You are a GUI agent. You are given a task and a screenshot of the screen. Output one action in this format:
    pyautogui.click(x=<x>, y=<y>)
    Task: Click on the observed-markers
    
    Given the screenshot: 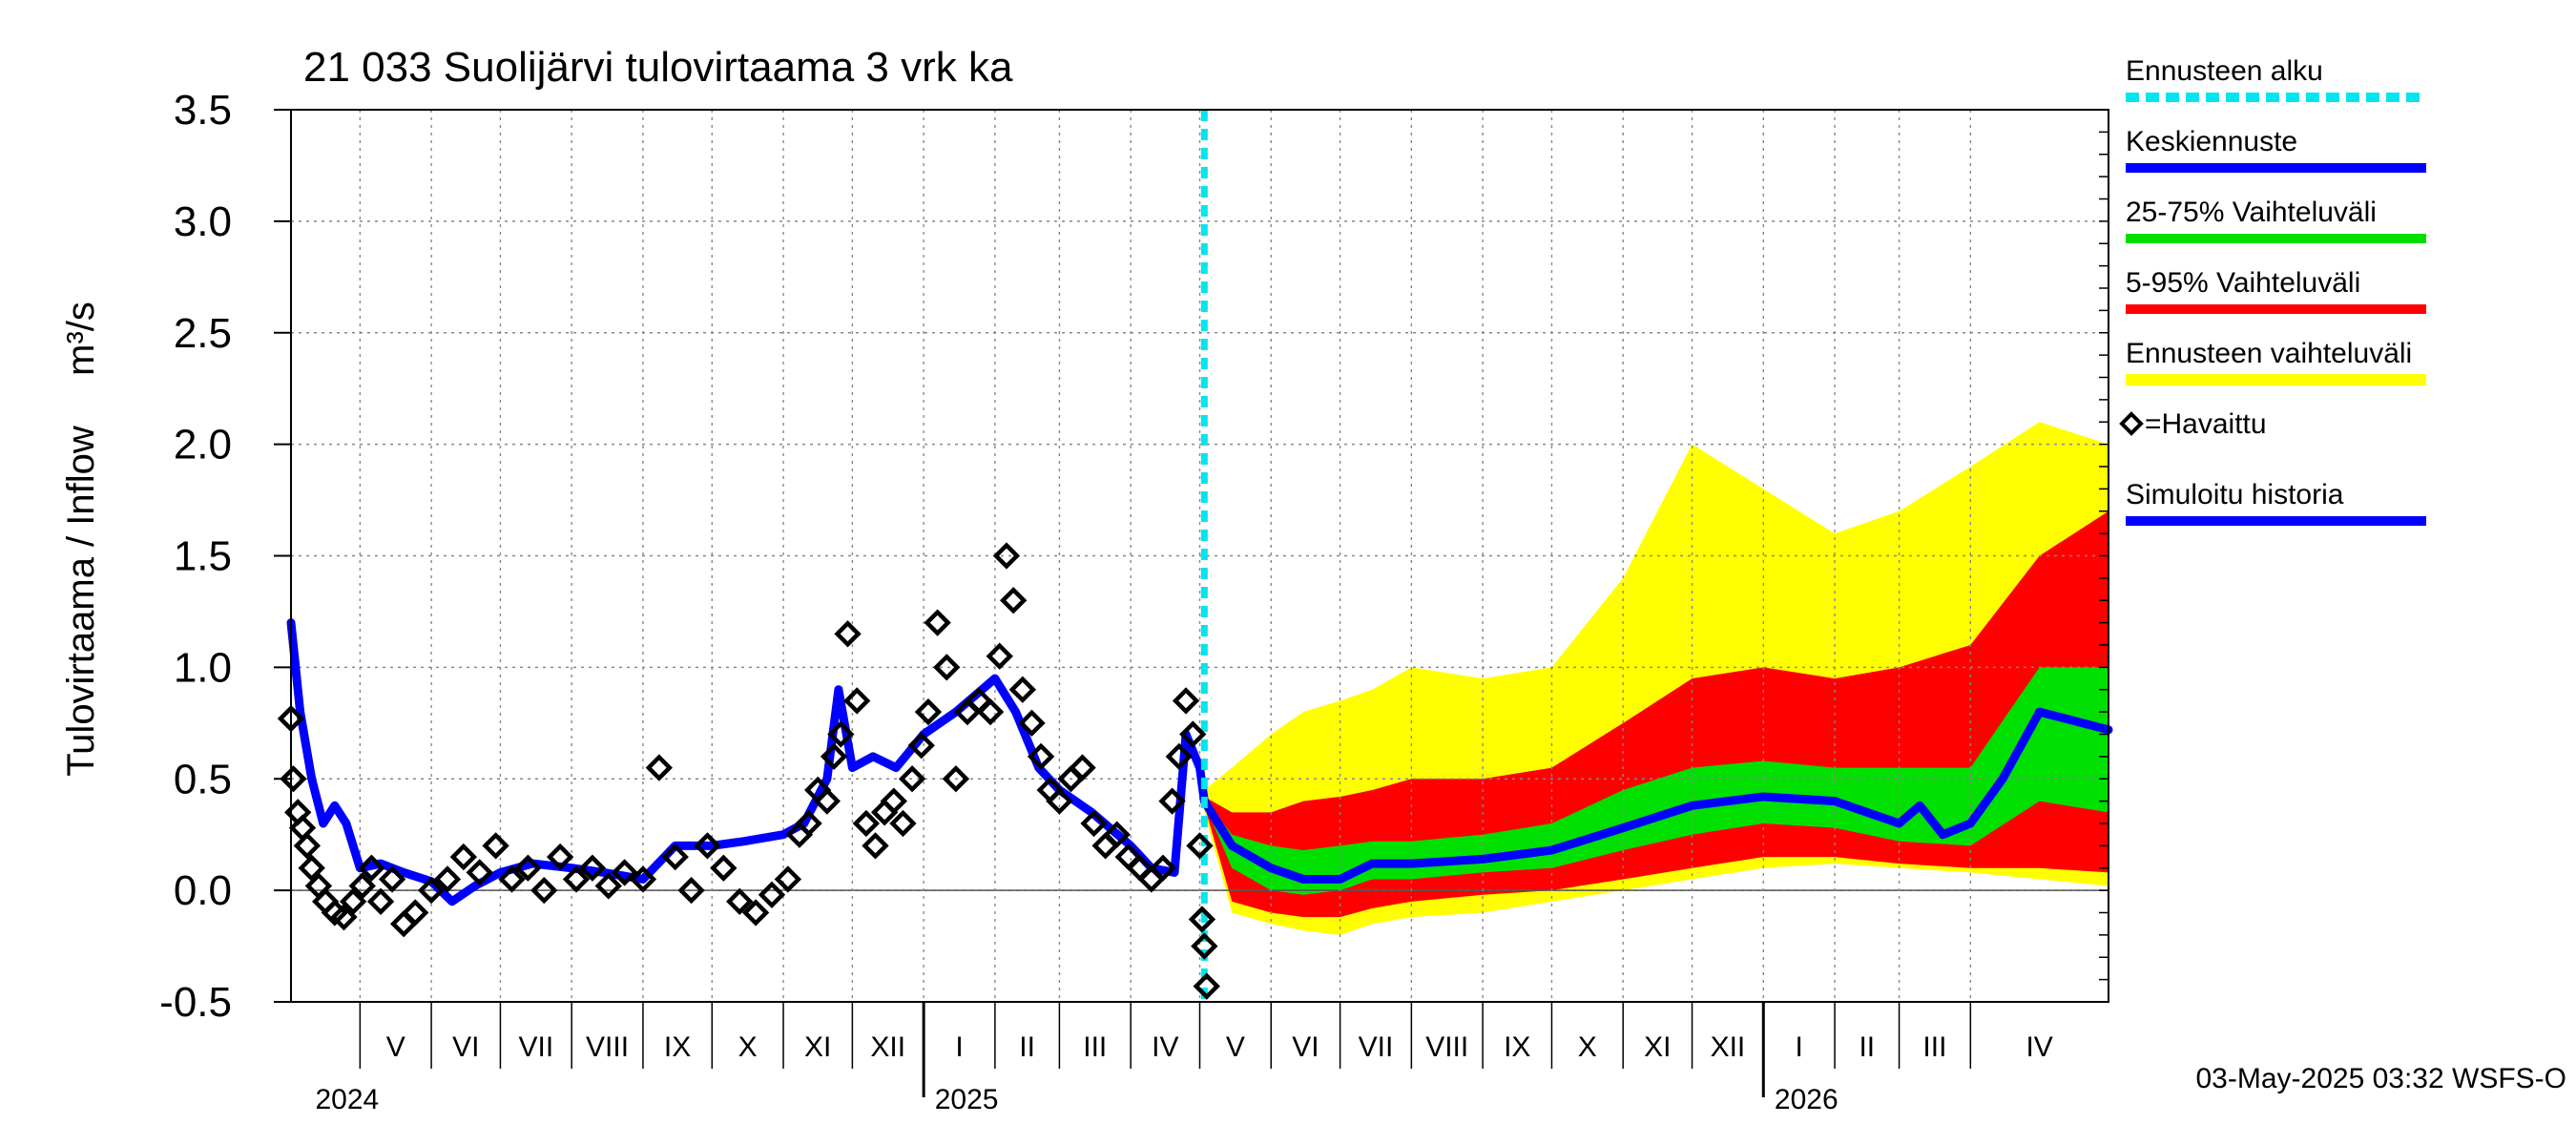 What is the action you would take?
    pyautogui.click(x=748, y=771)
    